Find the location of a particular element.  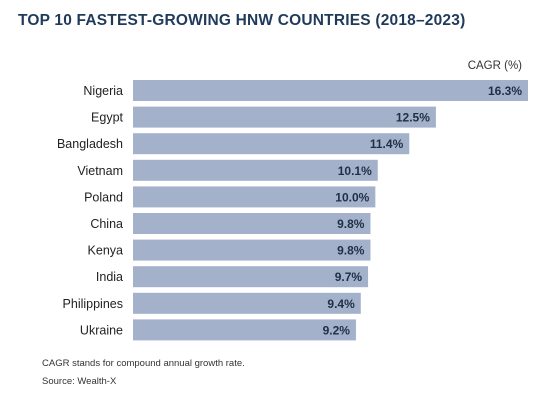

value-label-kenya: 9.8% is located at coordinates (351, 251).